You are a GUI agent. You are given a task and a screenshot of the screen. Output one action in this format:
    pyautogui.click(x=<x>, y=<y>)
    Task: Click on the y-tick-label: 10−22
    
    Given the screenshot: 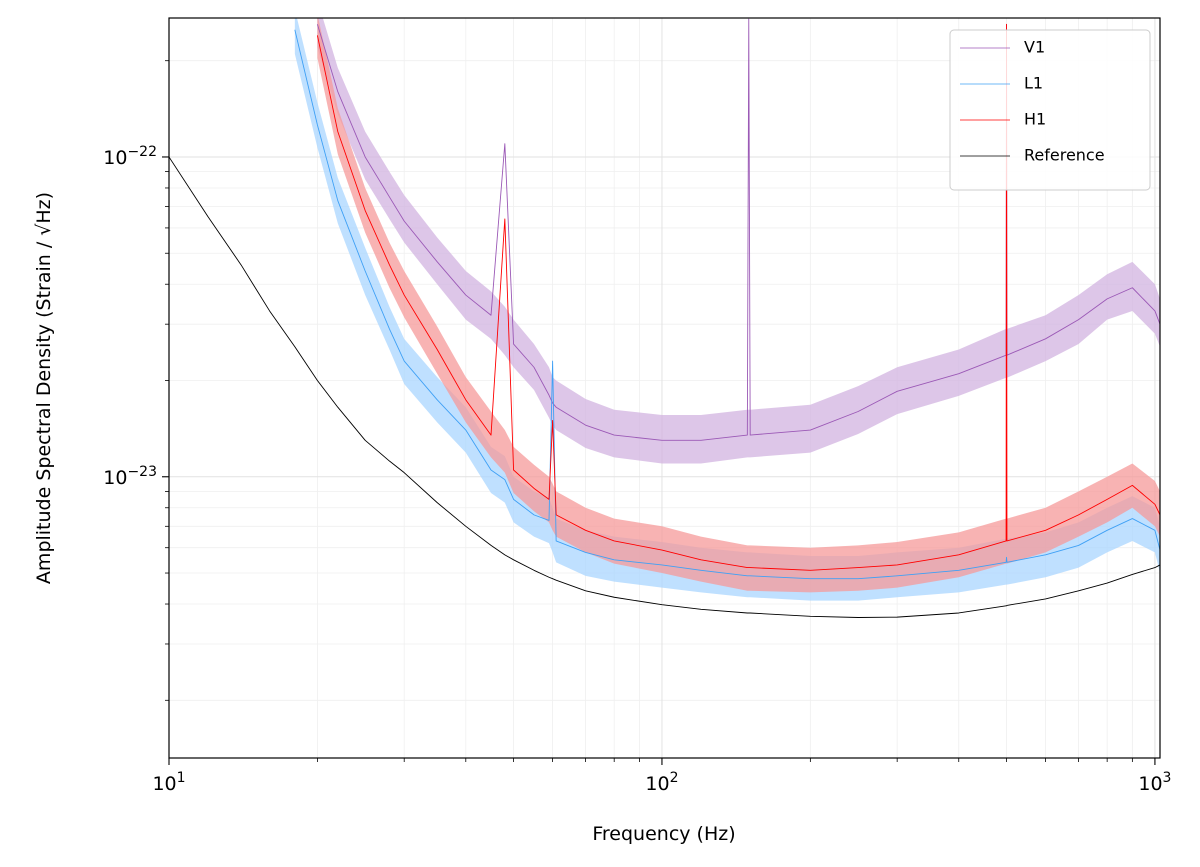 What is the action you would take?
    pyautogui.click(x=130, y=156)
    